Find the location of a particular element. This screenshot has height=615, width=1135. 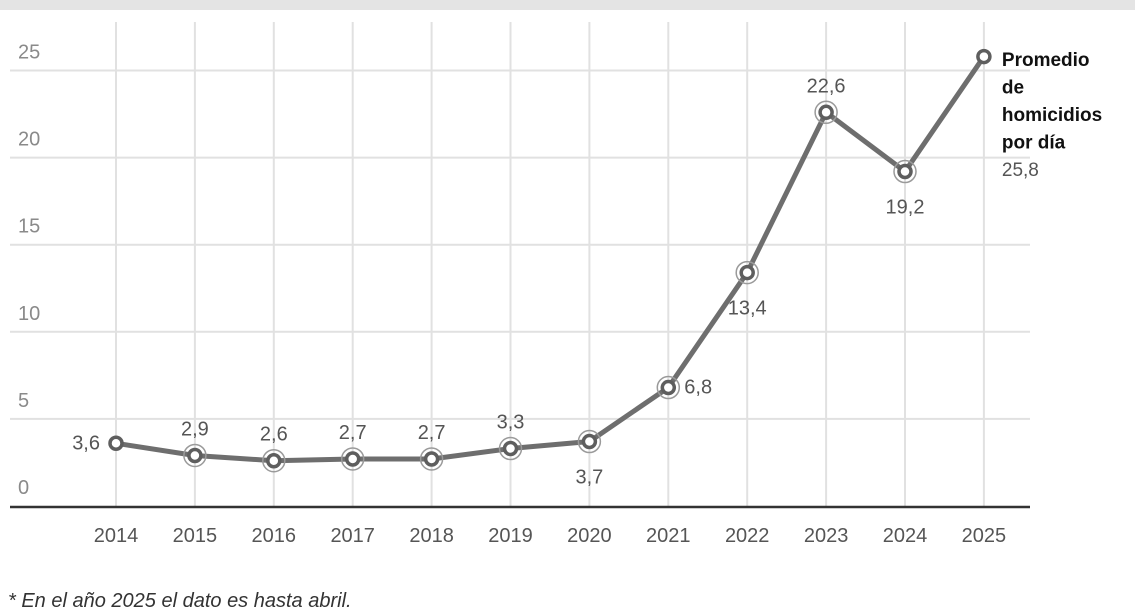

y-tick-label: 10 is located at coordinates (29, 314).